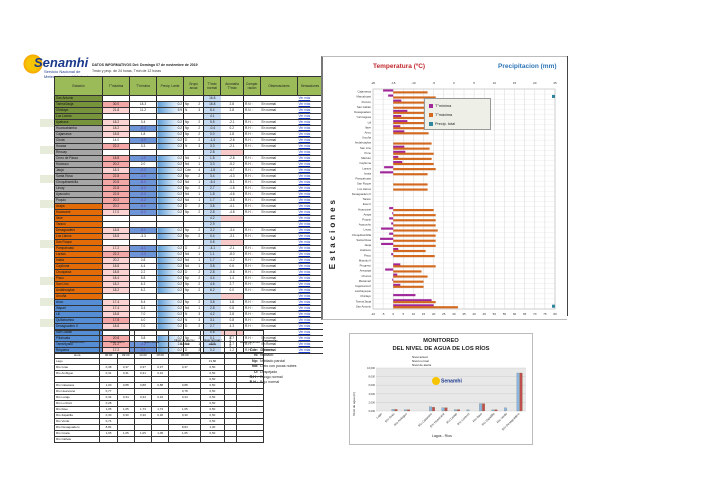  Describe the element at coordinates (189, 218) in the screenshot. I see `sky-group-cell` at that location.